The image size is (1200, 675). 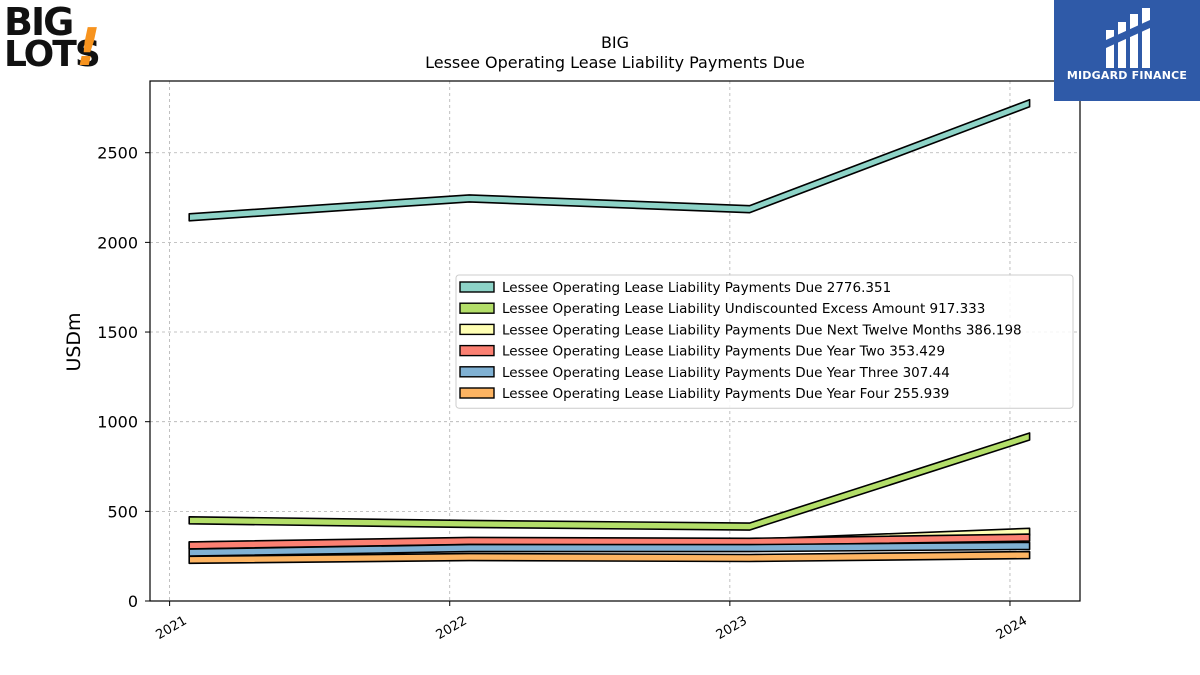 What do you see at coordinates (117, 242) in the screenshot?
I see `y-tick-label: 2000` at bounding box center [117, 242].